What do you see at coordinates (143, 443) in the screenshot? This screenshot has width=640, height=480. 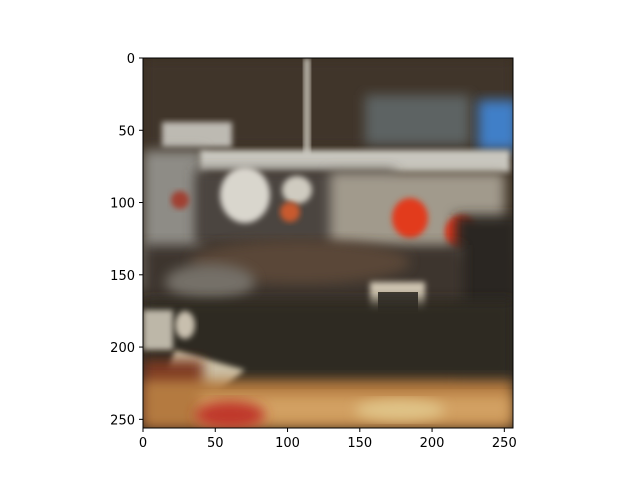 I see `x-tick-label: 0` at bounding box center [143, 443].